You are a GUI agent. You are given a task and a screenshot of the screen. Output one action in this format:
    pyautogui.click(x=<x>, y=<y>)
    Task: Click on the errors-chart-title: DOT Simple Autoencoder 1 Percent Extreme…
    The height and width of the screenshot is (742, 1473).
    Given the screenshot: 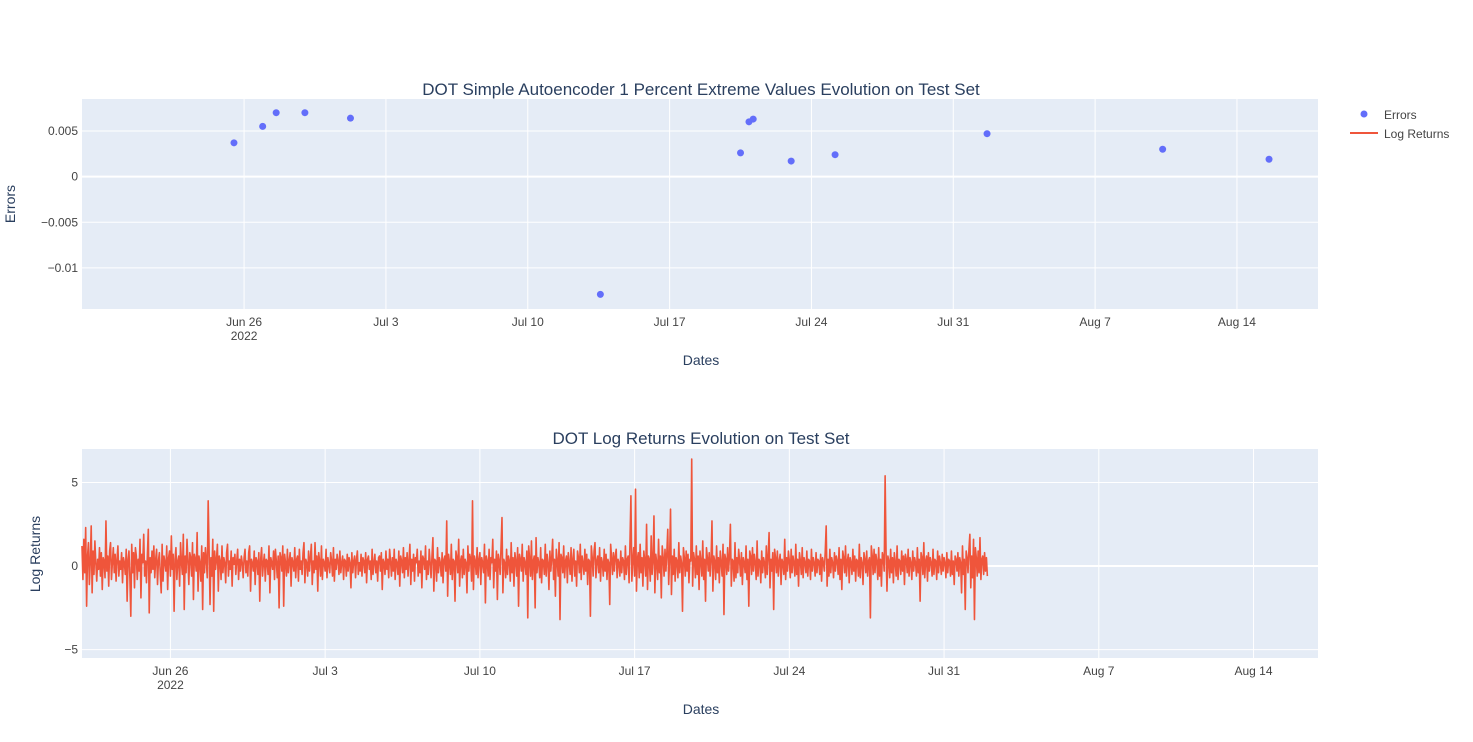 What is the action you would take?
    pyautogui.click(x=701, y=89)
    